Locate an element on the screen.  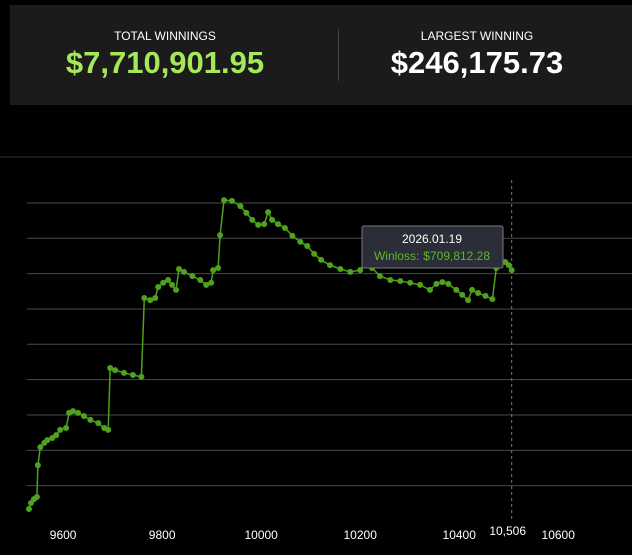
tooltip-value-label: $709,812.28 is located at coordinates (456, 256).